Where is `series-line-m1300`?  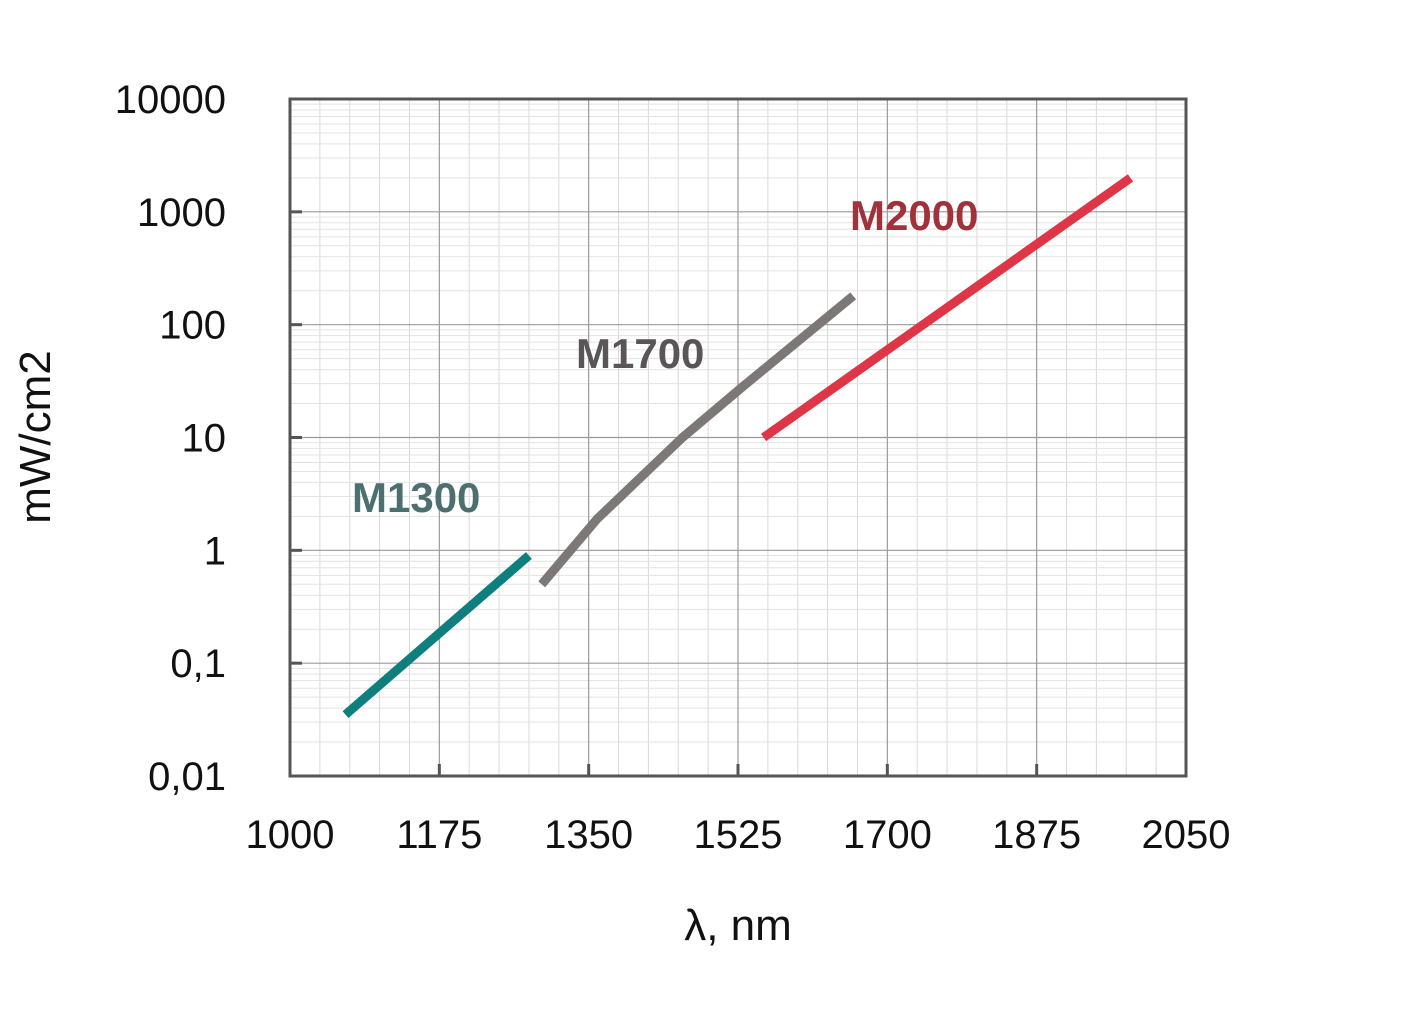
series-line-m1300 is located at coordinates (437, 635).